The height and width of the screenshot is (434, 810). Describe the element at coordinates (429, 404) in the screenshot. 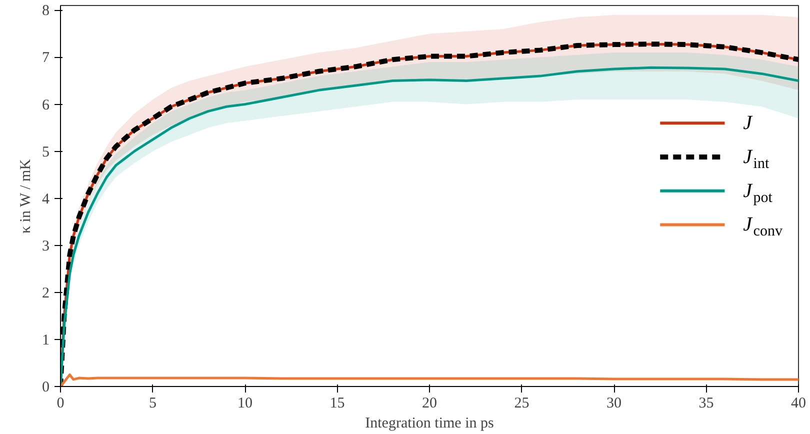

I see `x-tick-label: 20` at that location.